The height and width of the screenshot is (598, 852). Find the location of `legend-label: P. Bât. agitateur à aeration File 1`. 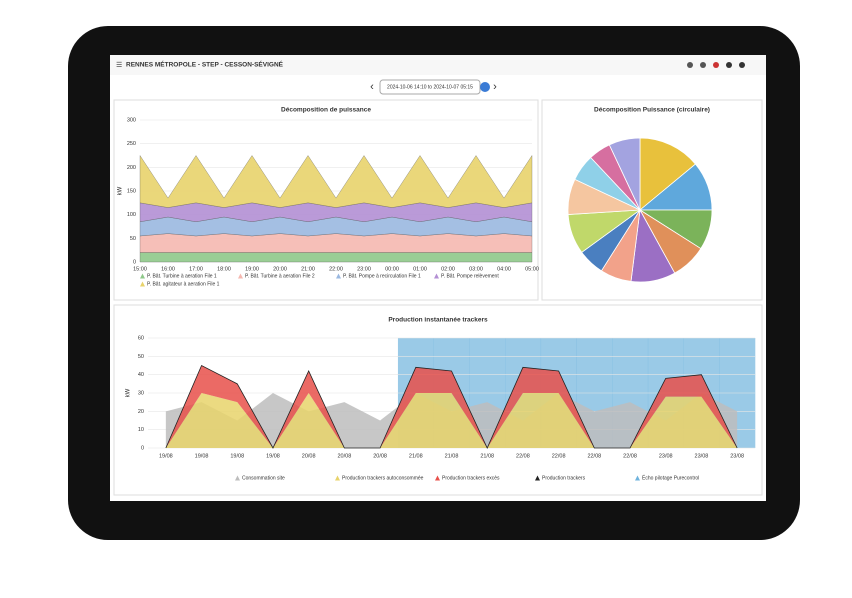

legend-label: P. Bât. agitateur à aeration File 1 is located at coordinates (183, 284).